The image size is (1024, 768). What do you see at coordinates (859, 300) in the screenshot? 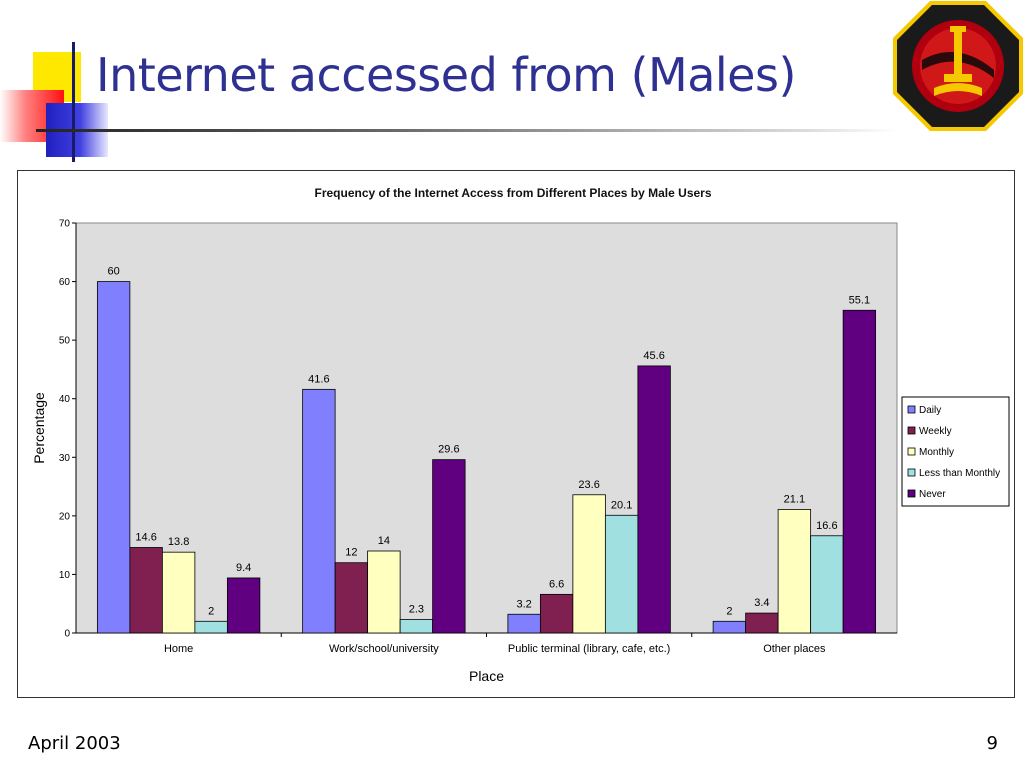
I see `data-label: 55.1` at bounding box center [859, 300].